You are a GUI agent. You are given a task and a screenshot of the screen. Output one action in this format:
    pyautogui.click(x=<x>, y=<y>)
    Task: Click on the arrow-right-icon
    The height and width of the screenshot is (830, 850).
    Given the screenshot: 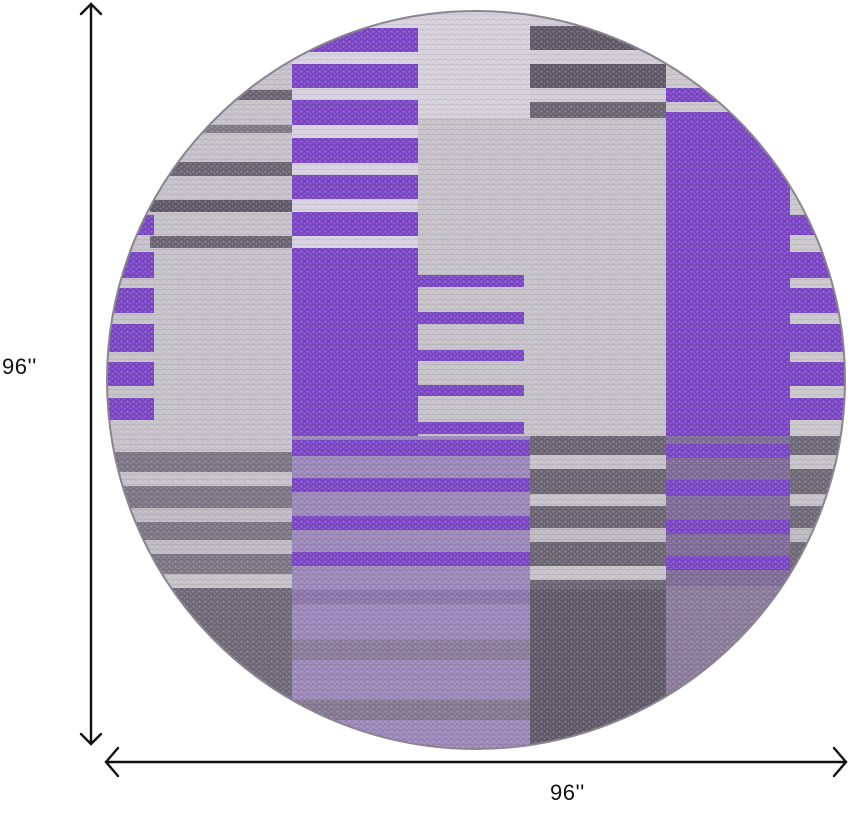 What is the action you would take?
    pyautogui.click(x=840, y=762)
    